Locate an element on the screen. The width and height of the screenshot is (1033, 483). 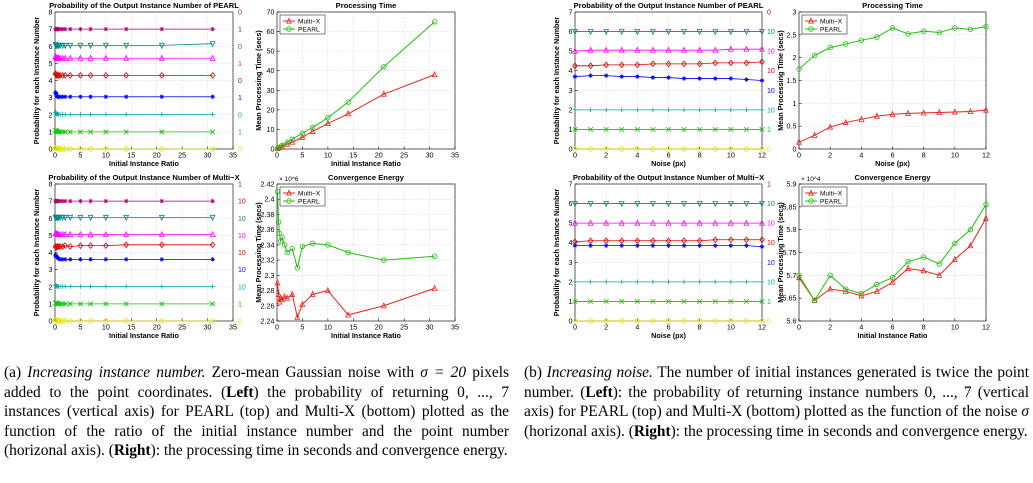
caption-a-lead: Increasing instance number. is located at coordinates (116, 372).